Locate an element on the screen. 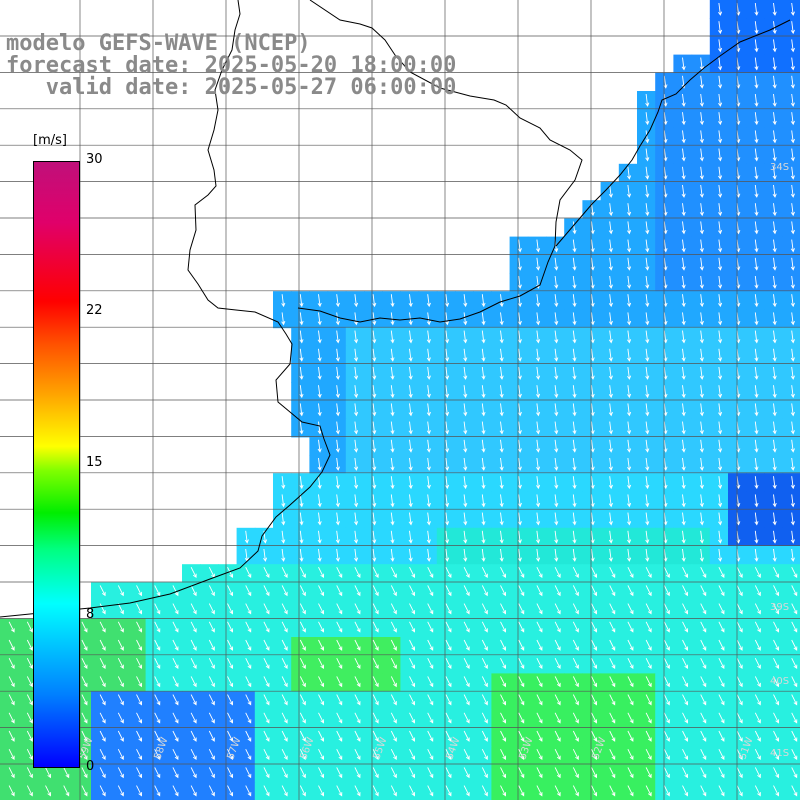 Image resolution: width=800 pixels, height=800 pixels. colorbar-unit-label: [m/s] is located at coordinates (50, 140).